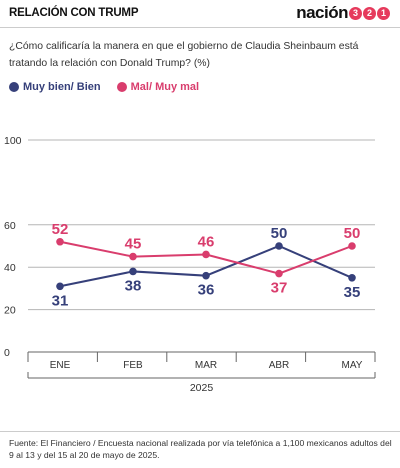 Image resolution: width=400 pixels, height=468 pixels. I want to click on x-axis-label: 2025, so click(202, 388).